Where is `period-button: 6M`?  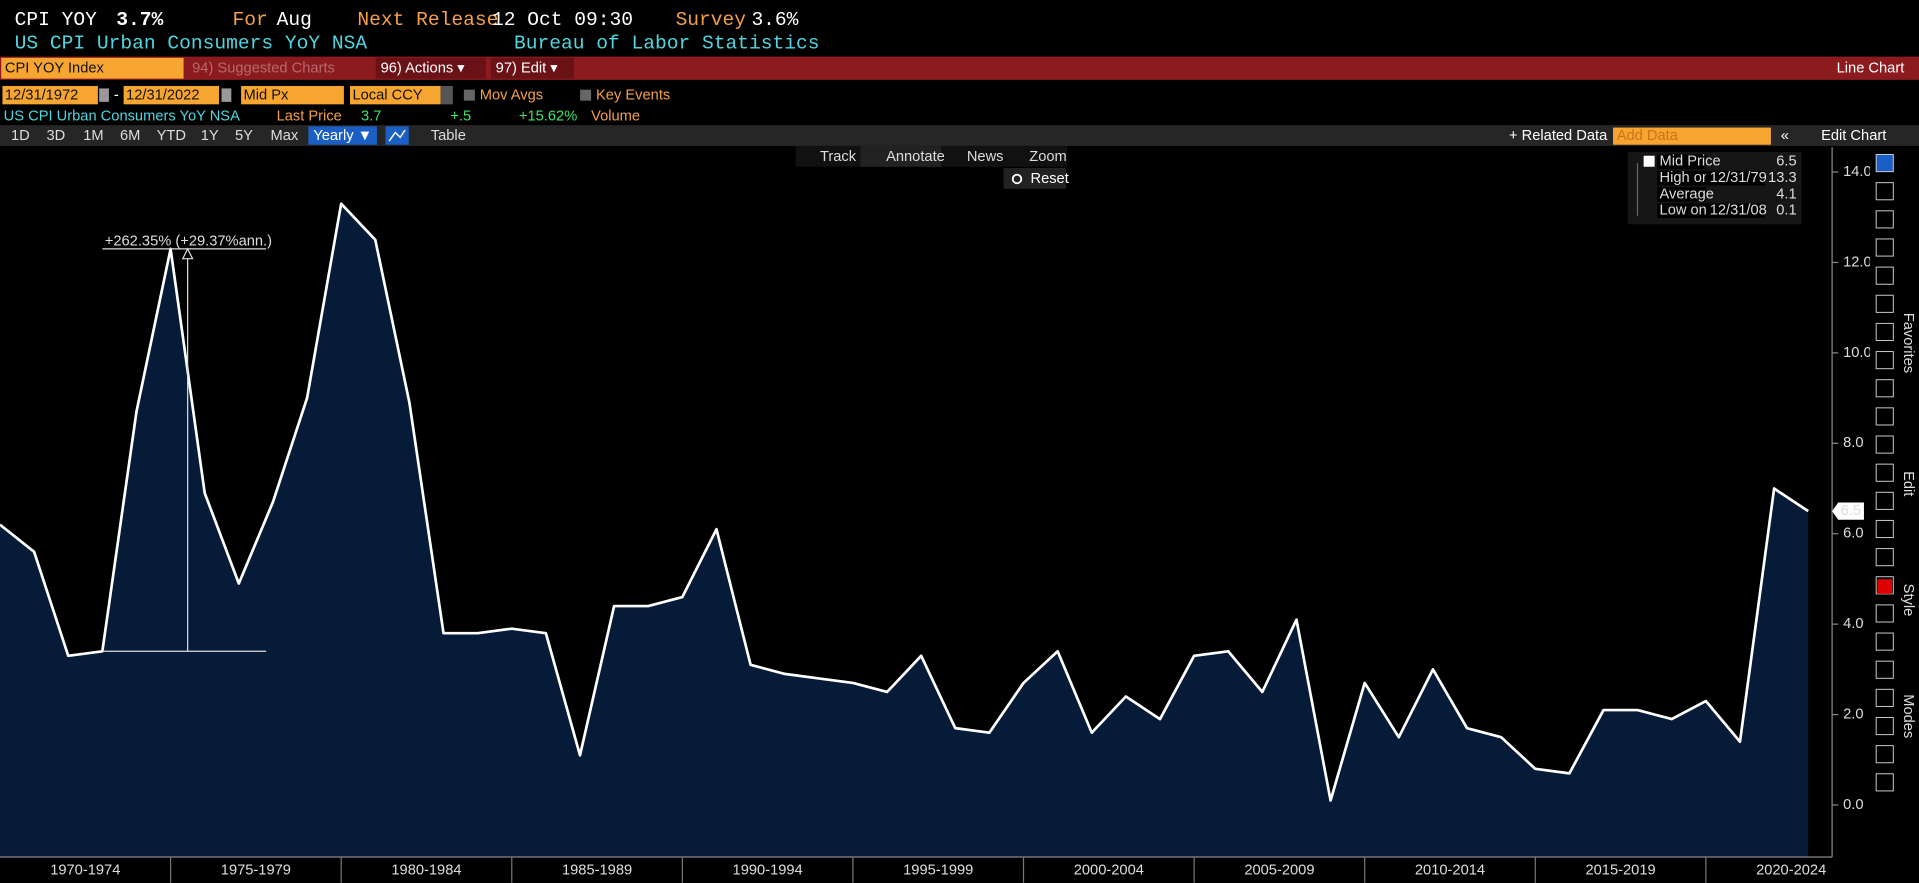
period-button: 6M is located at coordinates (130, 136).